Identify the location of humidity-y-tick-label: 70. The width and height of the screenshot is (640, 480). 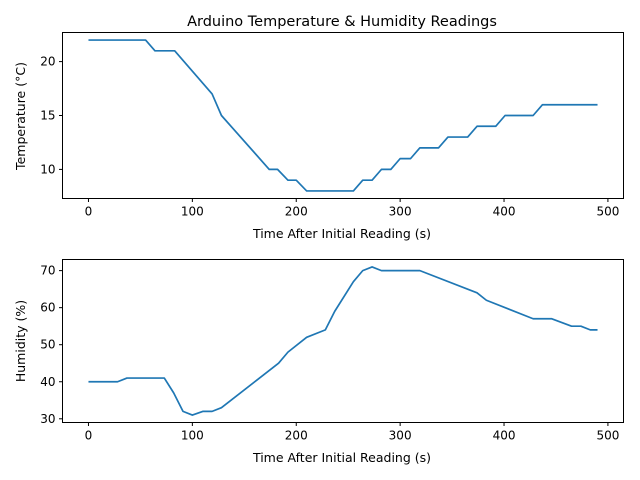
(47, 271).